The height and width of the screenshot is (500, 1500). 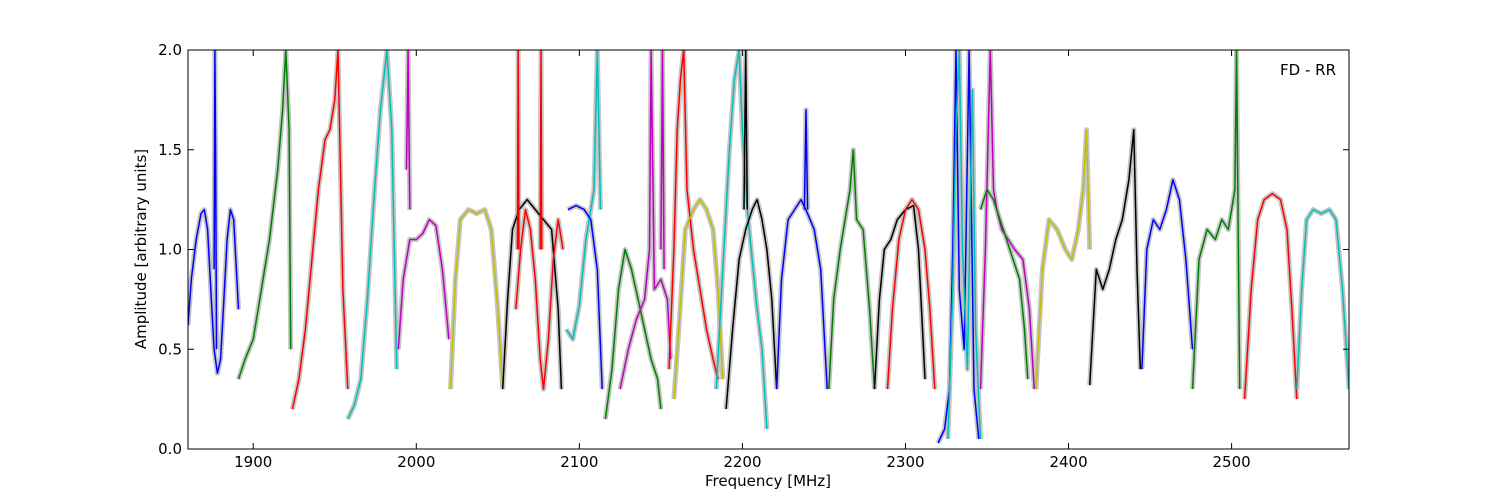 I want to click on y-tick-label-1.5: 1.5, so click(x=170, y=150).